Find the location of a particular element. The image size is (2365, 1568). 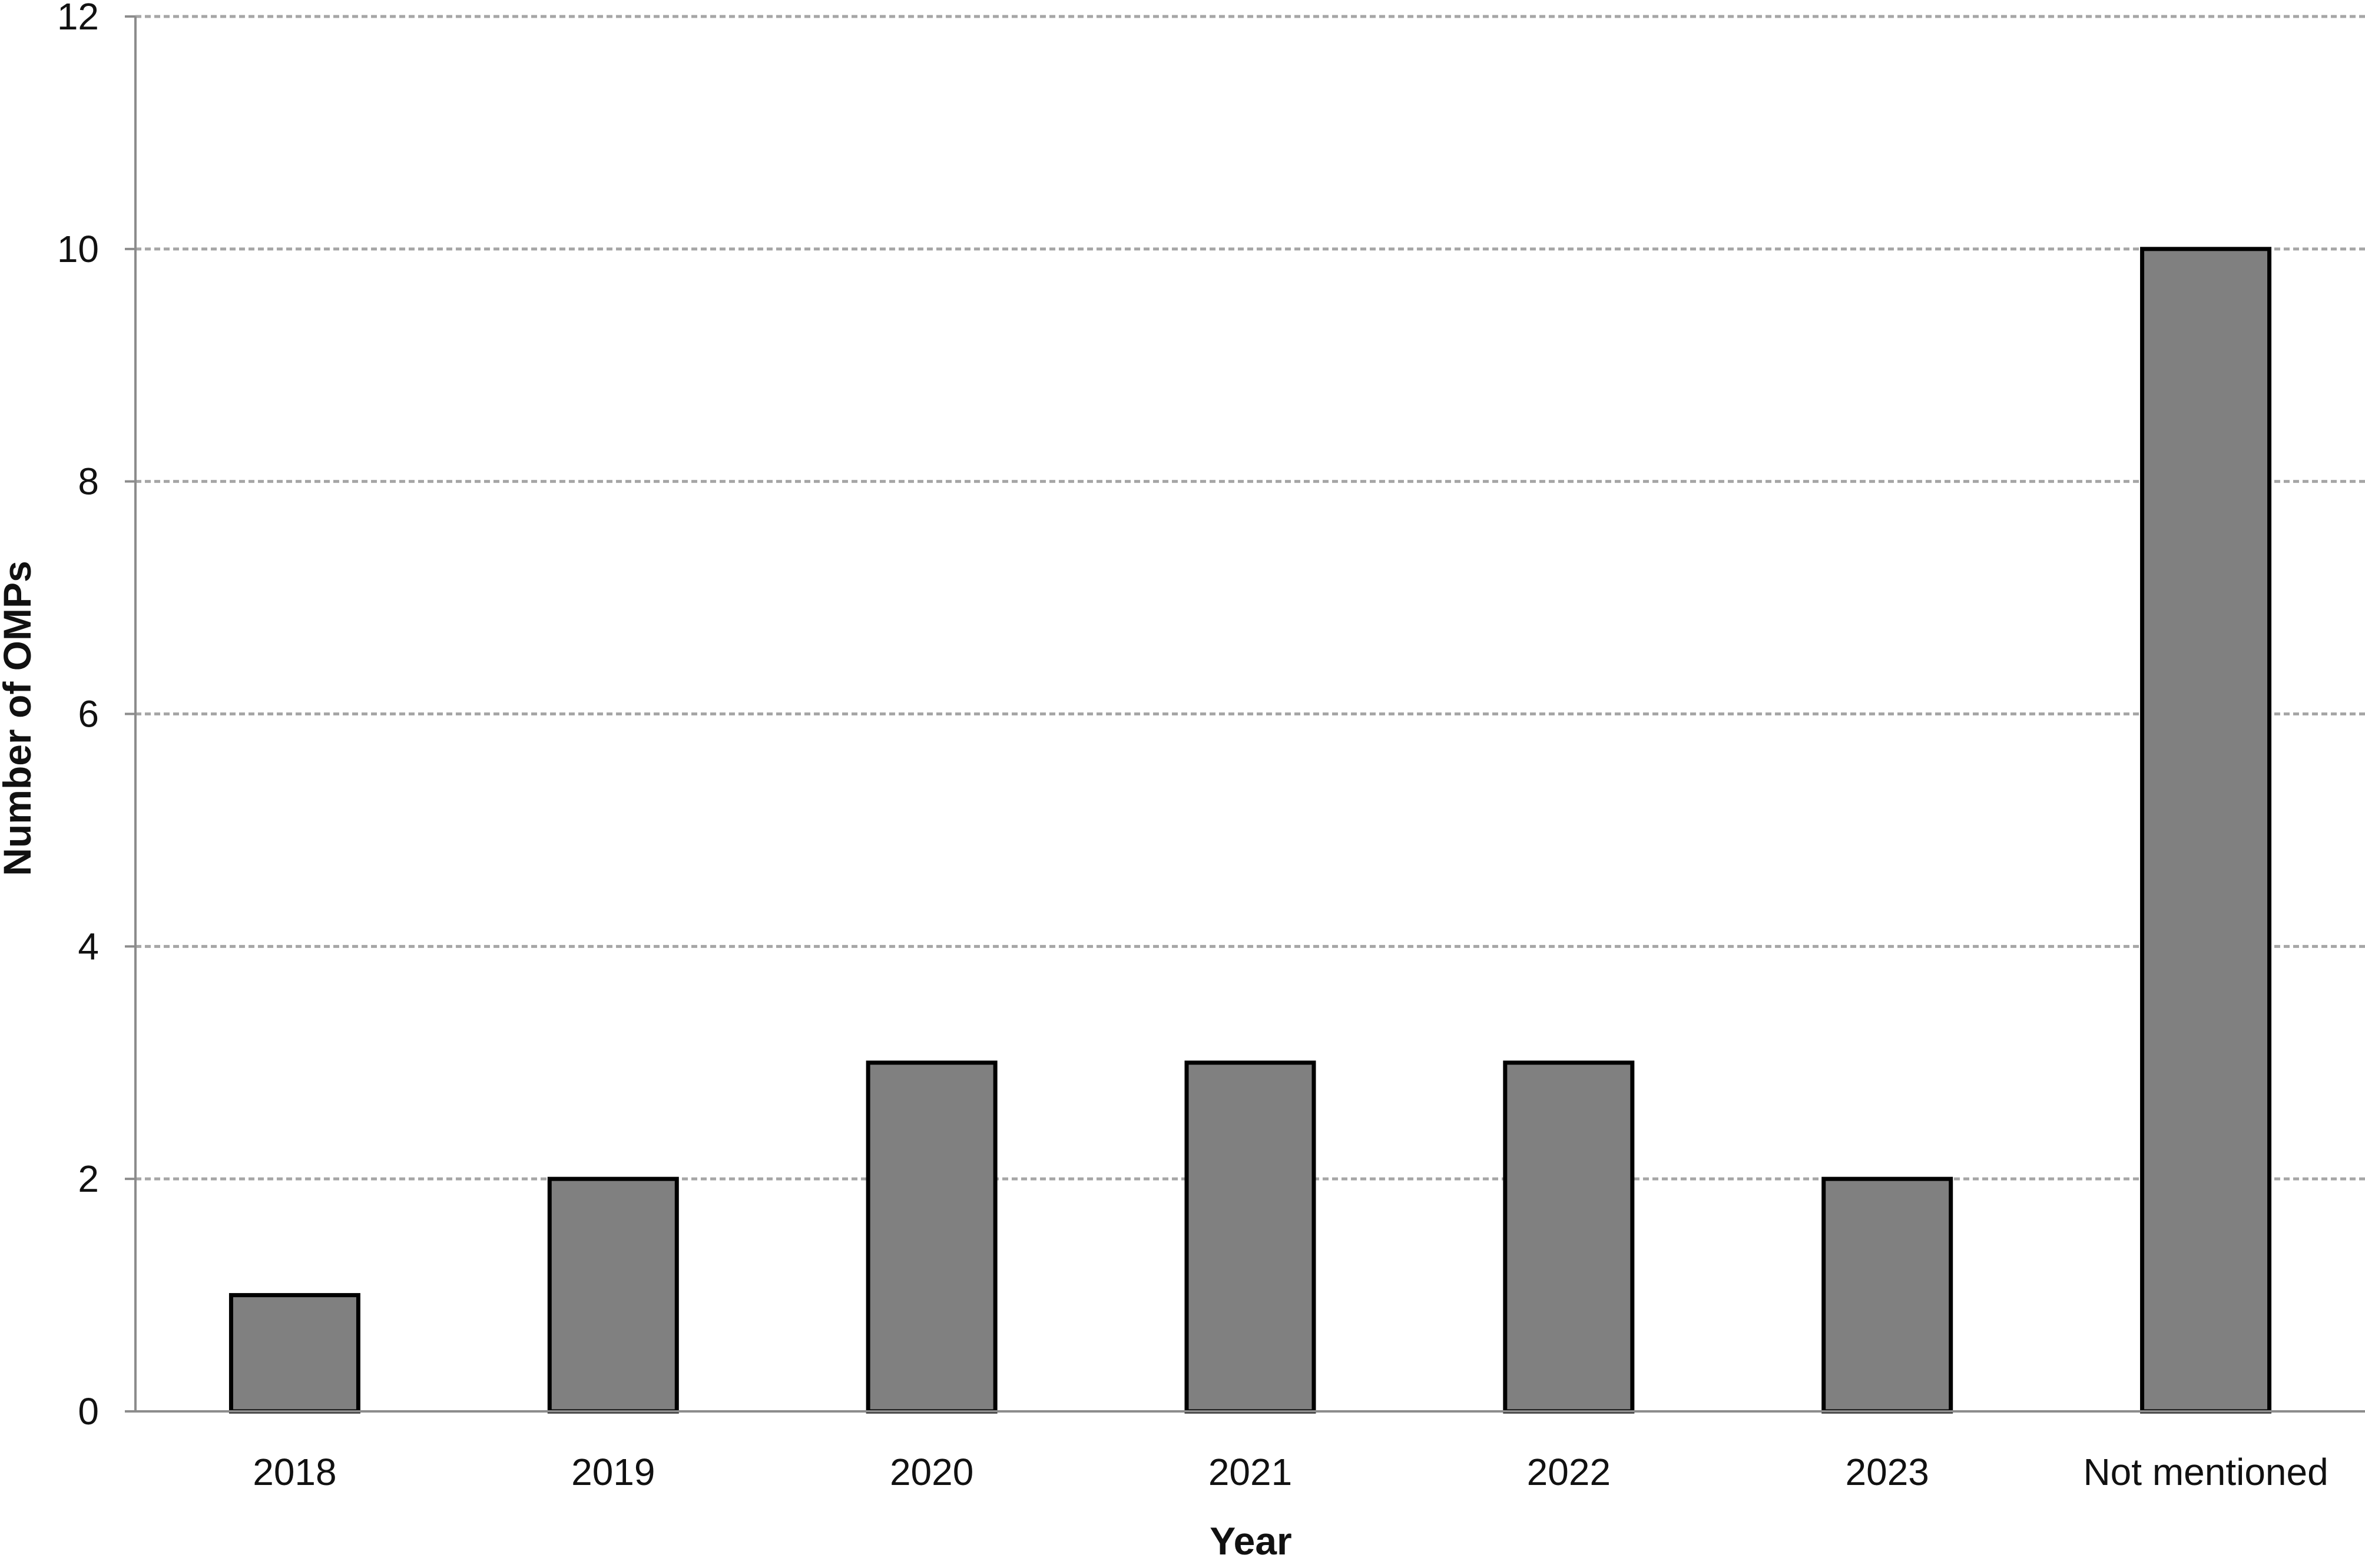

bar-2019 is located at coordinates (613, 1295).